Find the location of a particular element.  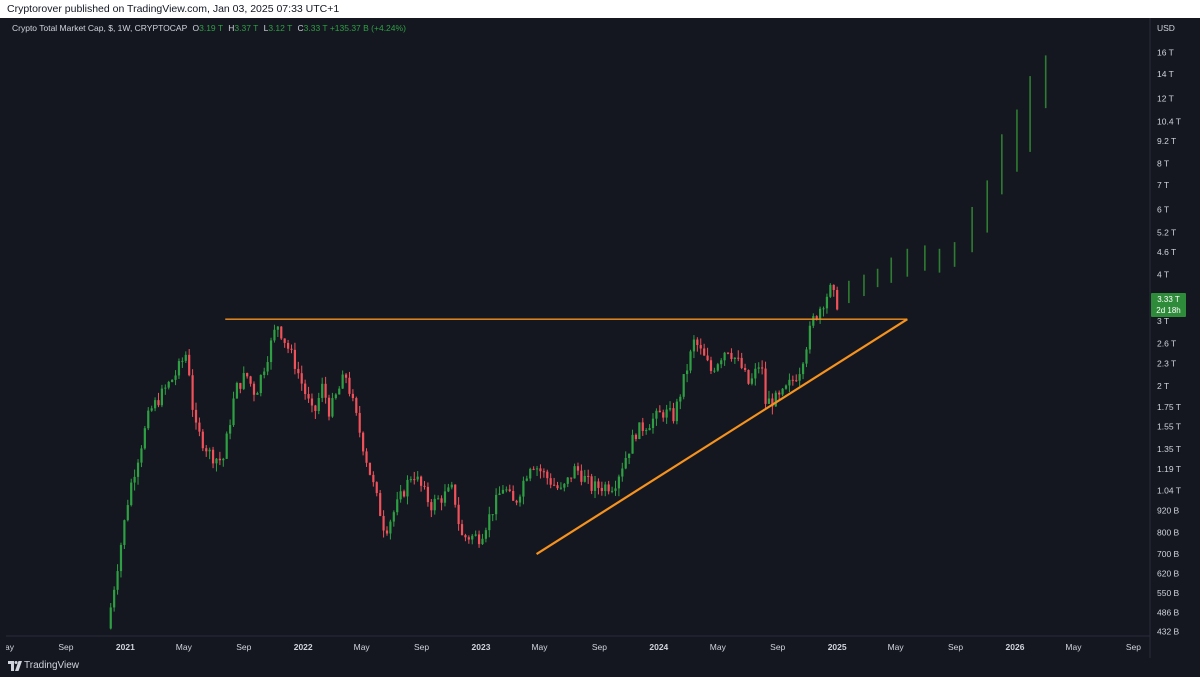

time-tick-label: 2022 is located at coordinates (303, 647).